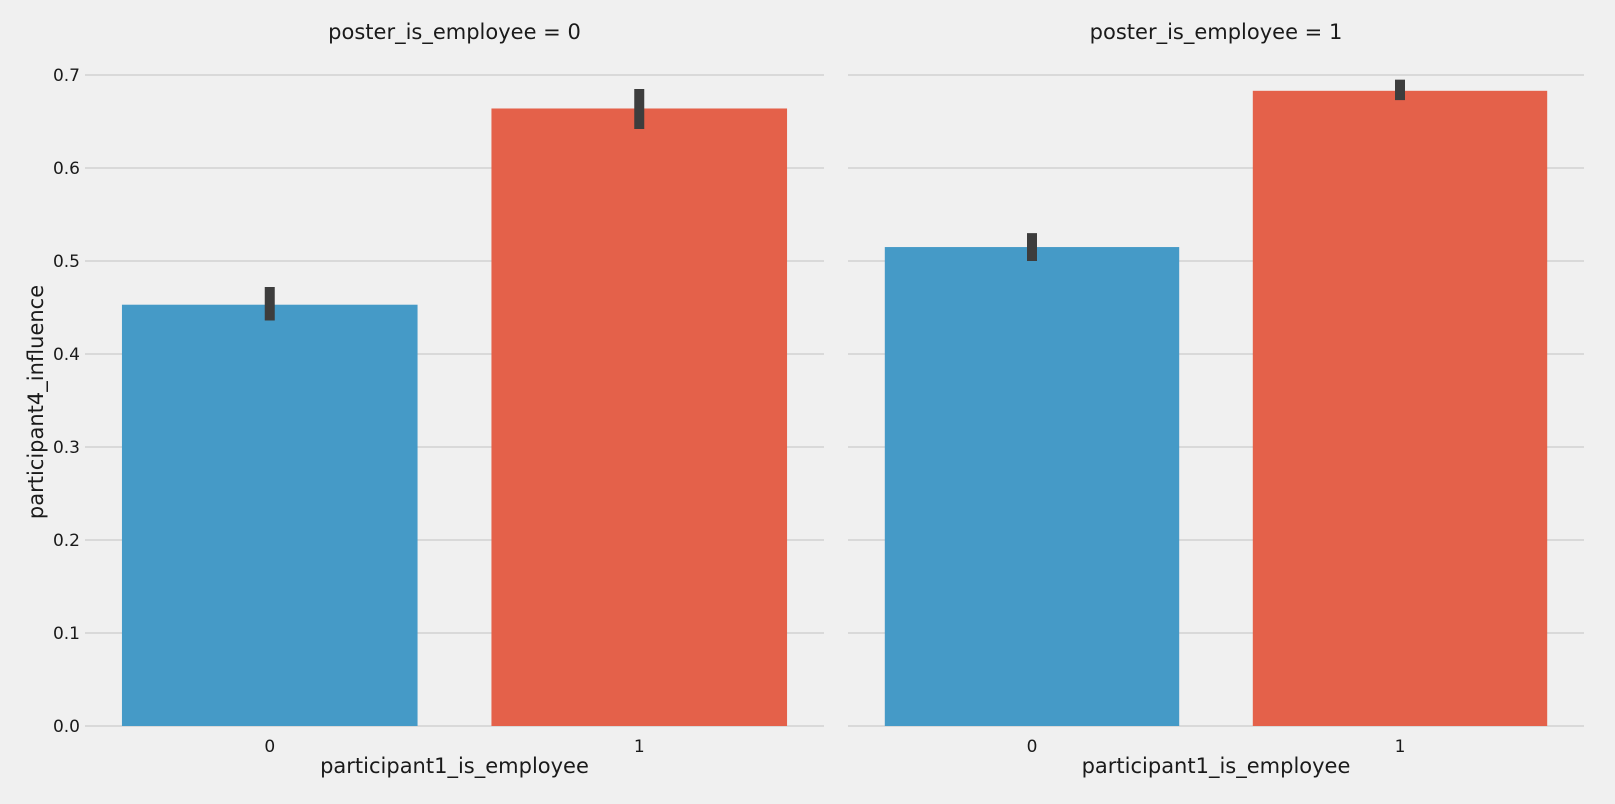 The width and height of the screenshot is (1615, 804). I want to click on y-axis-label: participant4_influence, so click(36, 402).